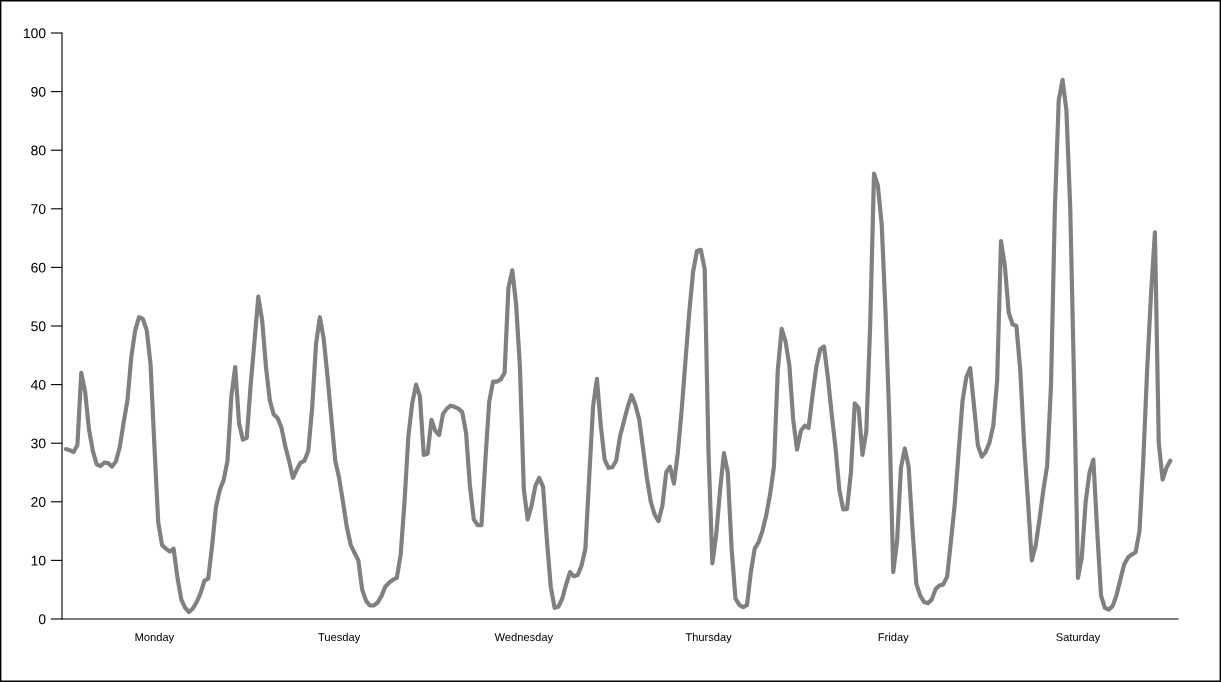 Image resolution: width=1221 pixels, height=682 pixels. I want to click on x-tick-label: Friday, so click(893, 638).